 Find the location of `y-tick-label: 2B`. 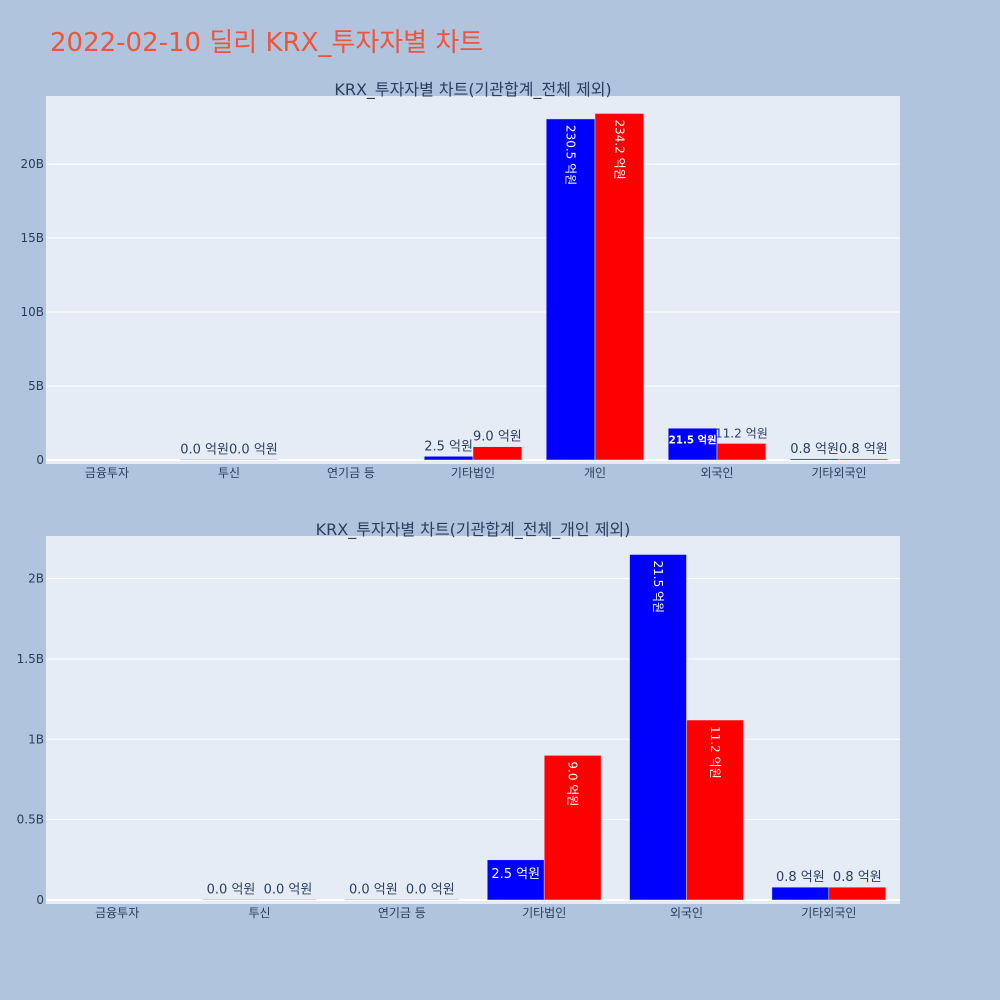

y-tick-label: 2B is located at coordinates (36, 579).